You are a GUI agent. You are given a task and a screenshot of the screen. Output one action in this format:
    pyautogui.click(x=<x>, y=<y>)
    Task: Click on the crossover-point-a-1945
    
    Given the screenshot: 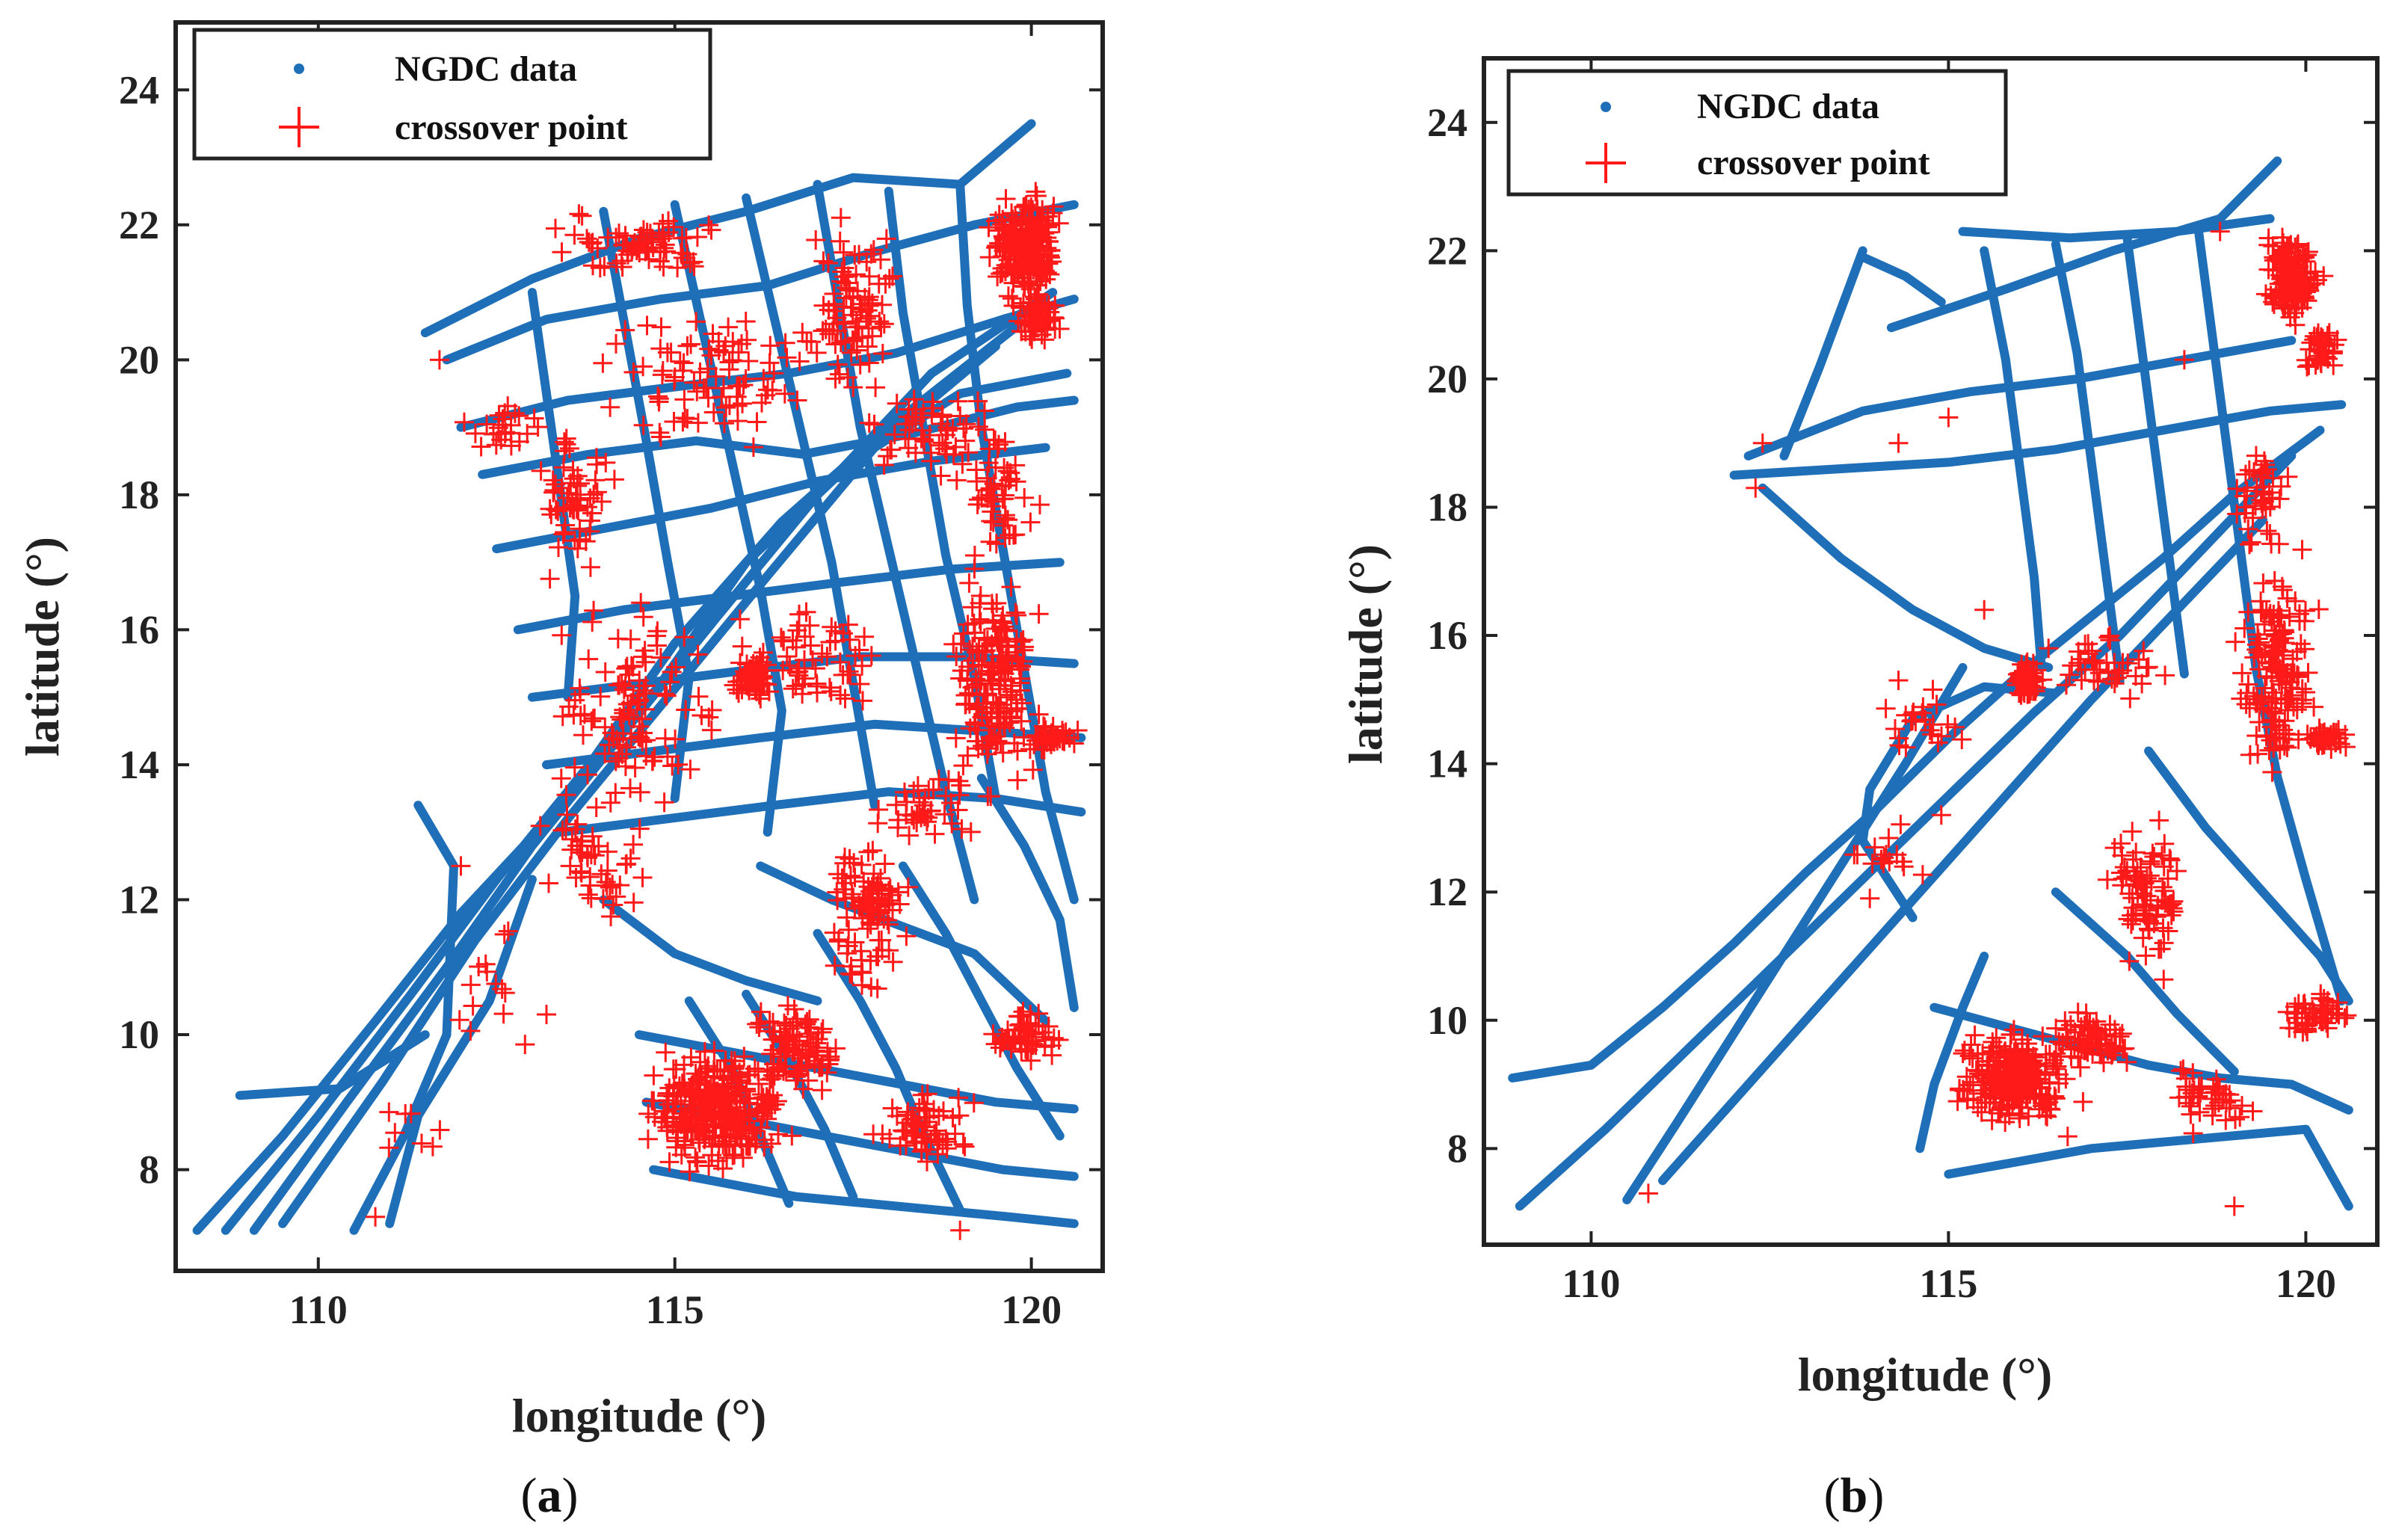 What is the action you would take?
    pyautogui.click(x=525, y=1045)
    